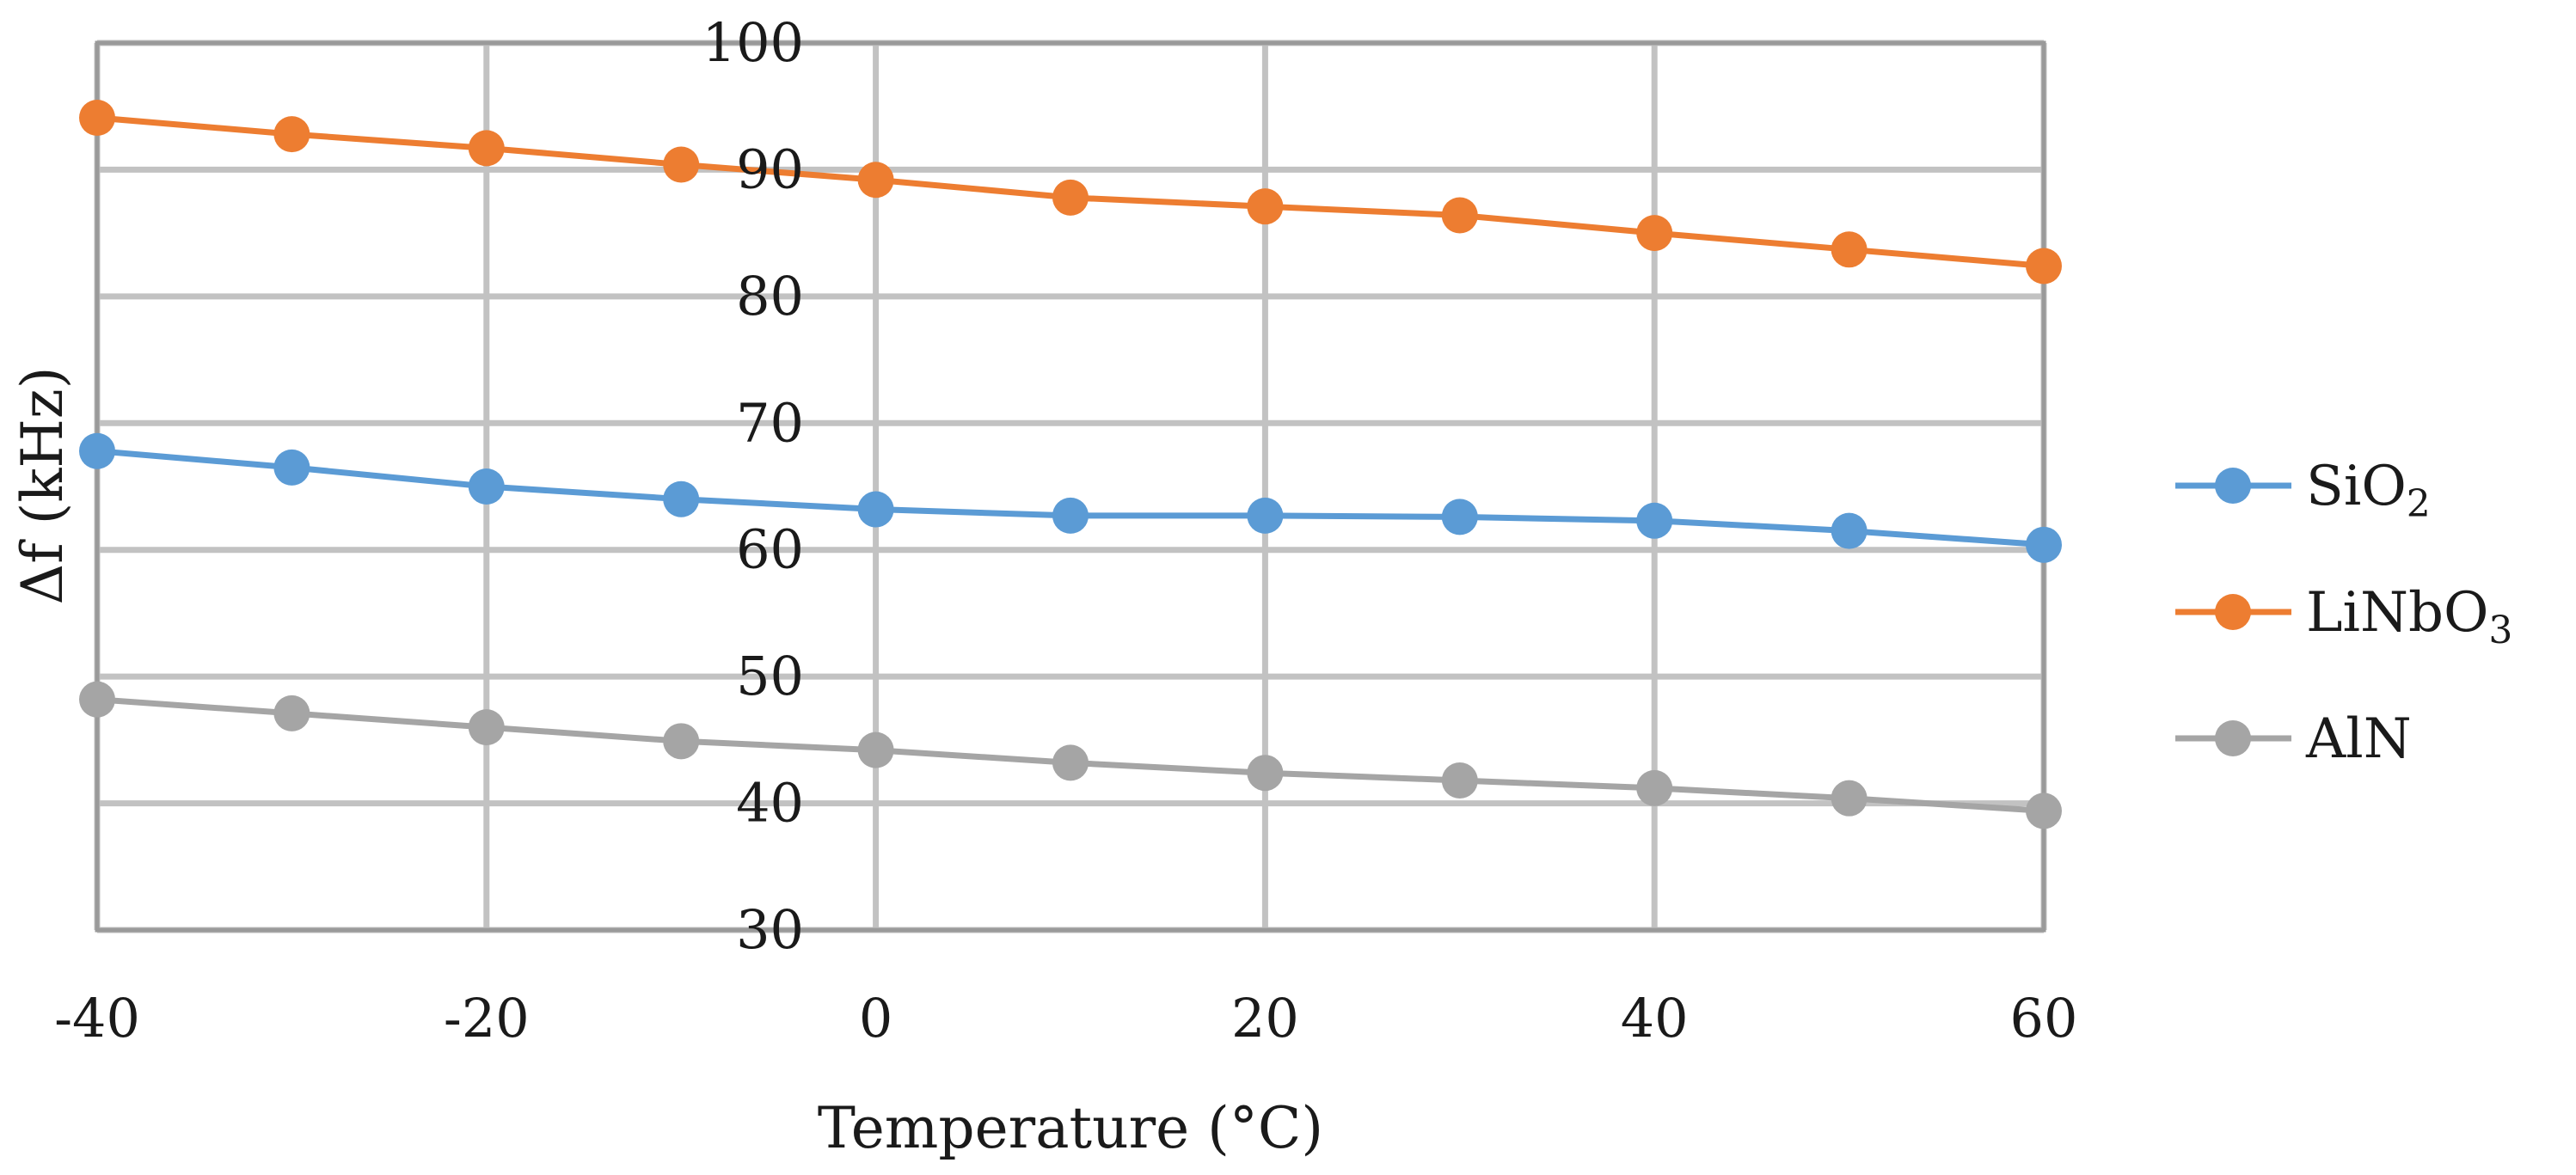  I want to click on series-linbo3, so click(1070, 192).